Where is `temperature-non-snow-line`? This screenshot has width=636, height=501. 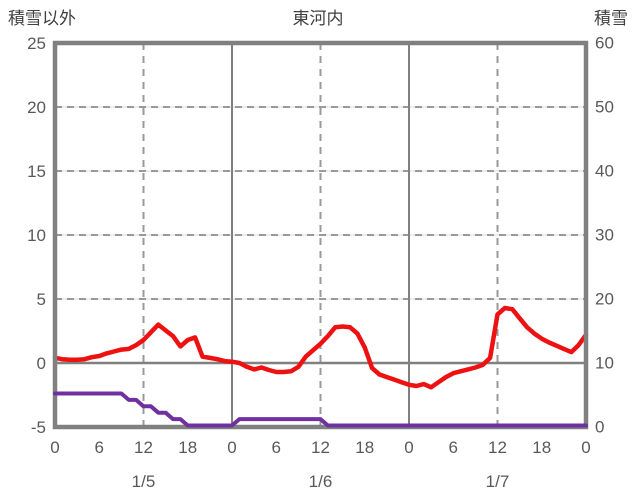 temperature-non-snow-line is located at coordinates (320, 347).